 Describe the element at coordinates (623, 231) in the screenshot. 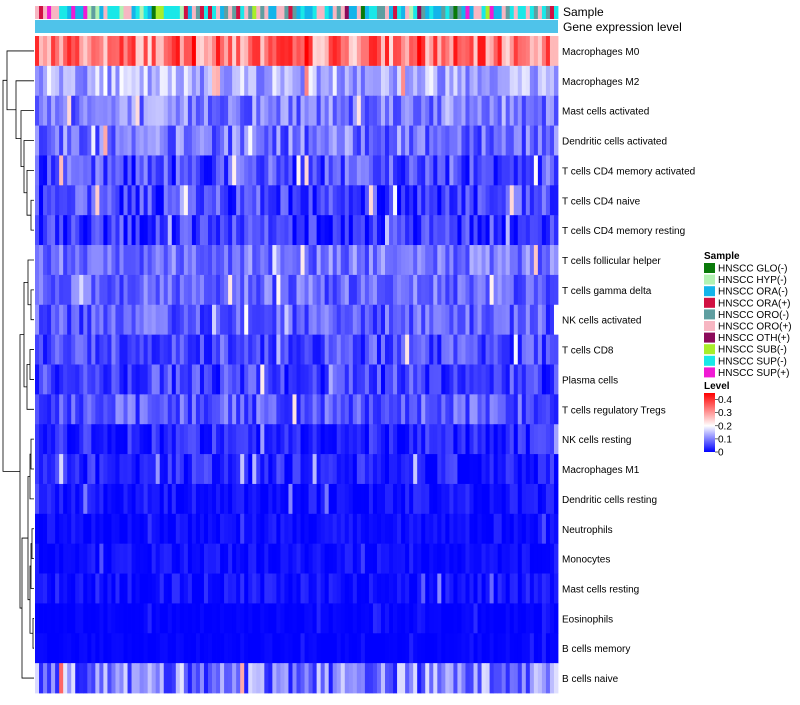

I see `row-label: T cells CD4 memory resting` at that location.